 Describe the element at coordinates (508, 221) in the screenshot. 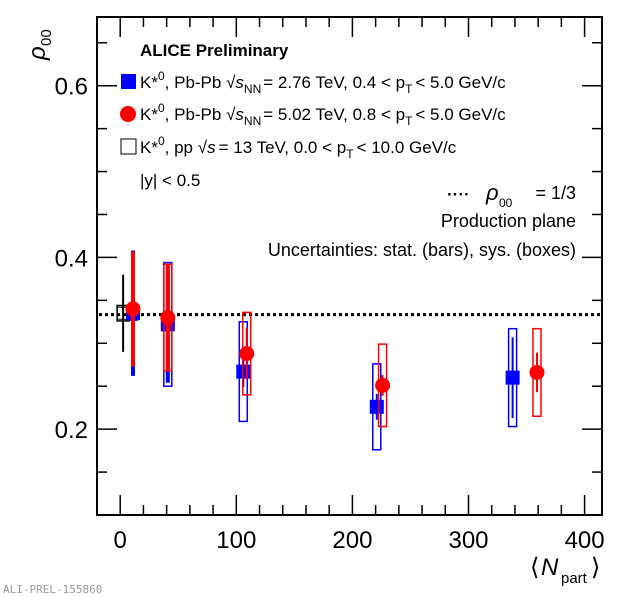

I see `production-plane-label: Production plane` at that location.